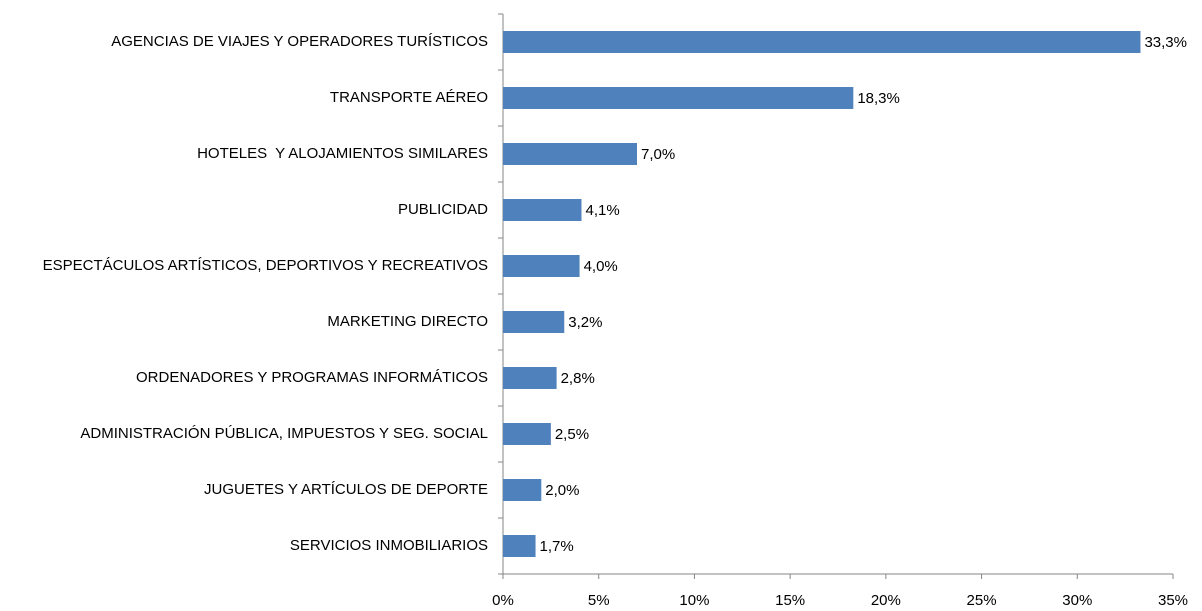 This screenshot has height=611, width=1202. Describe the element at coordinates (342, 153) in the screenshot. I see `category-label: HOTELES Y ALOJAMIENTOS SIMILARES` at that location.